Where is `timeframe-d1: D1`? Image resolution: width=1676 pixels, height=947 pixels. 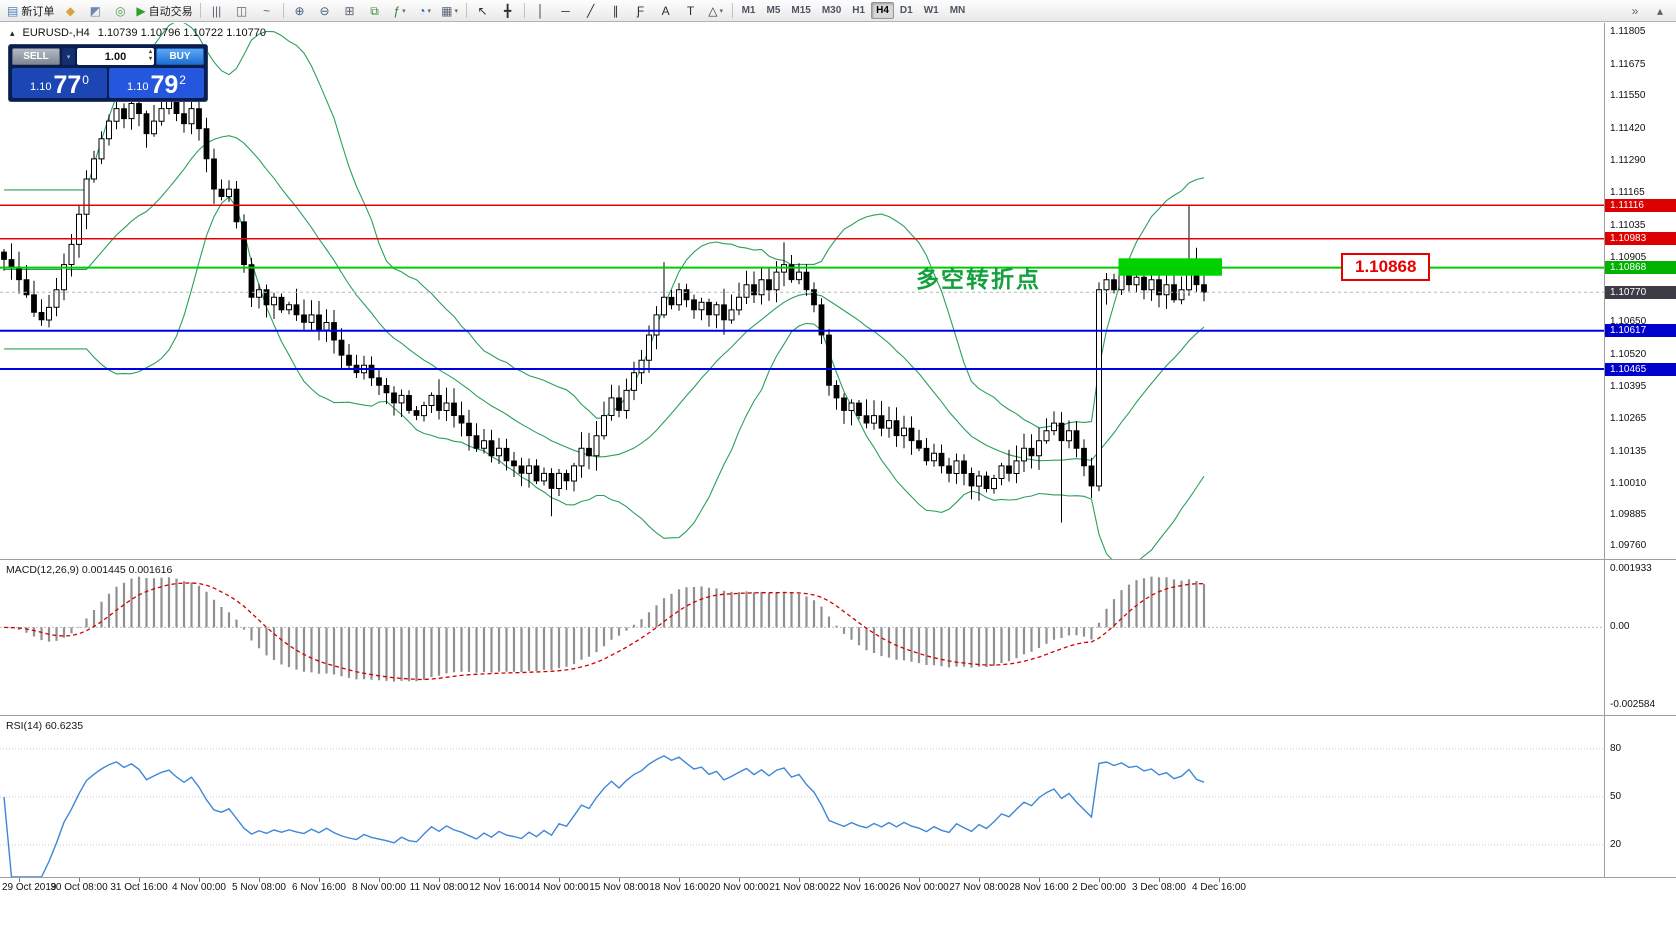
timeframe-d1: D1 is located at coordinates (906, 10).